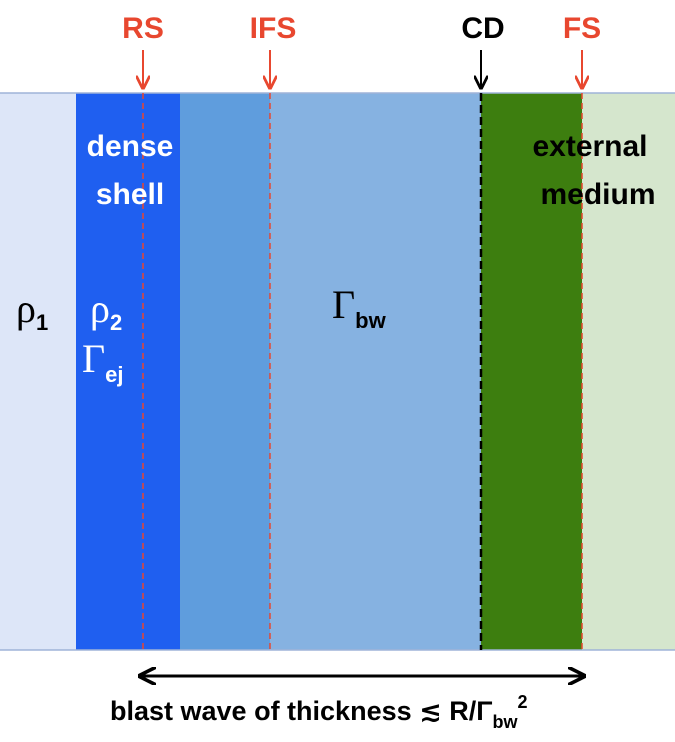 This screenshot has width=675, height=742. I want to click on lorentz-label: Γej, so click(102, 361).